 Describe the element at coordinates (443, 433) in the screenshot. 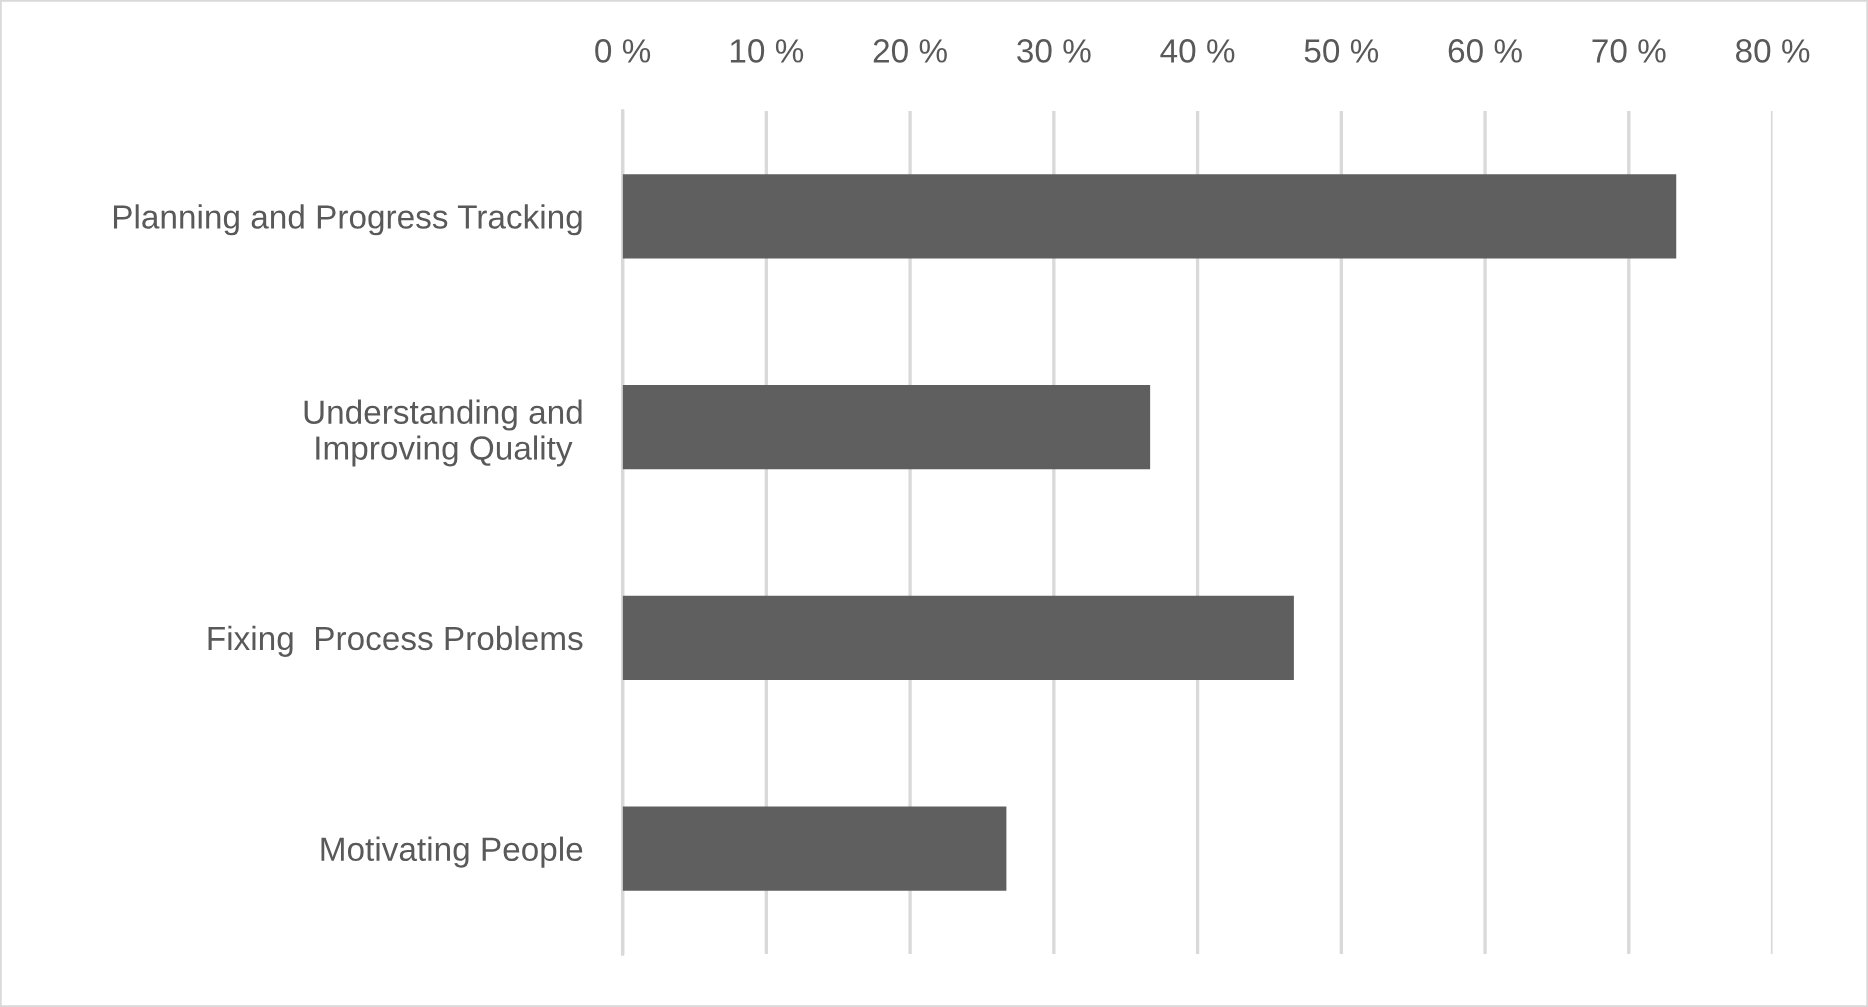

I see `y-tick-label: Understanding and Improving Quality` at that location.